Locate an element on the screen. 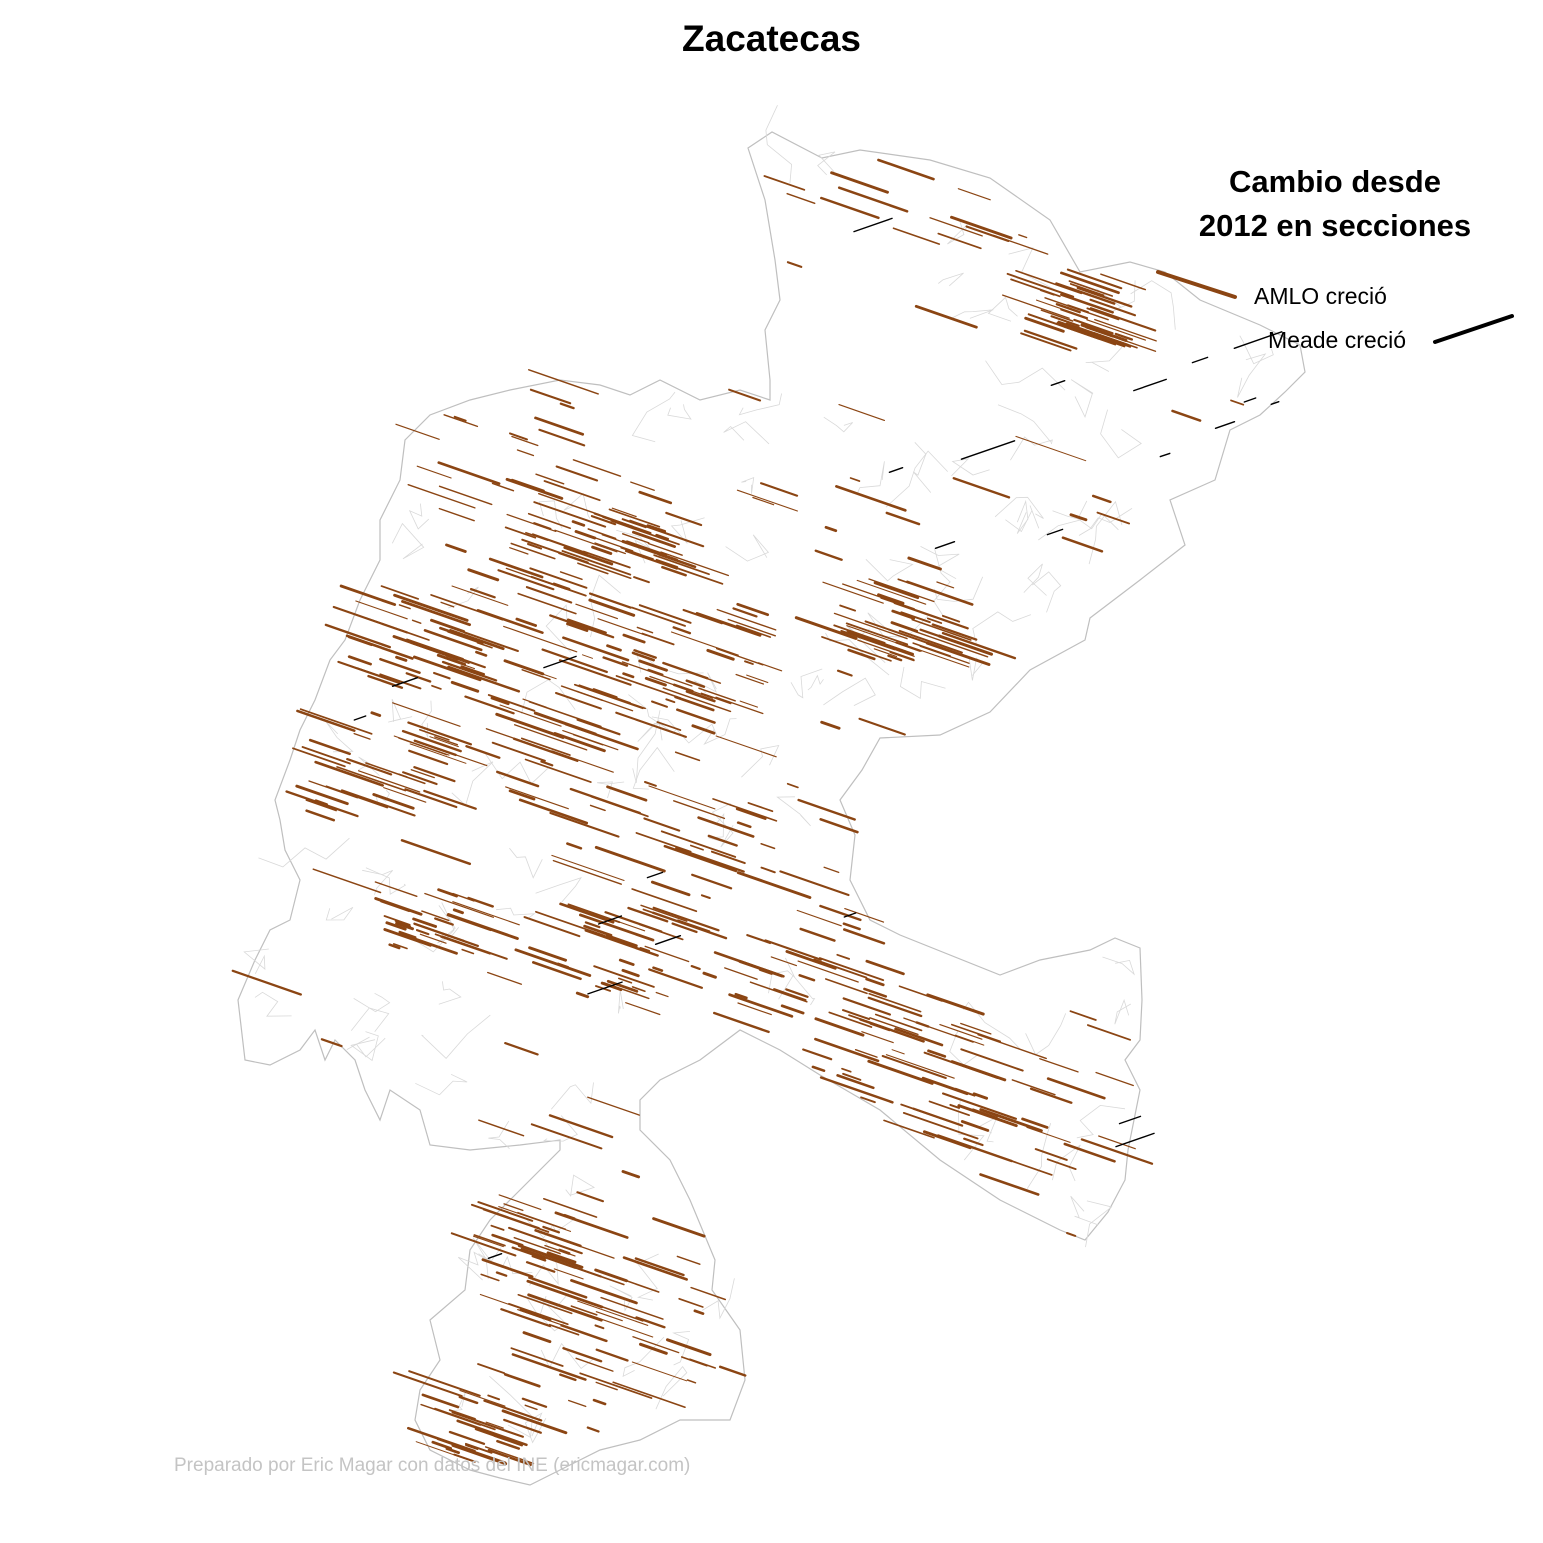 The width and height of the screenshot is (1543, 1543). legend-amlo-arrow is located at coordinates (1196, 284).